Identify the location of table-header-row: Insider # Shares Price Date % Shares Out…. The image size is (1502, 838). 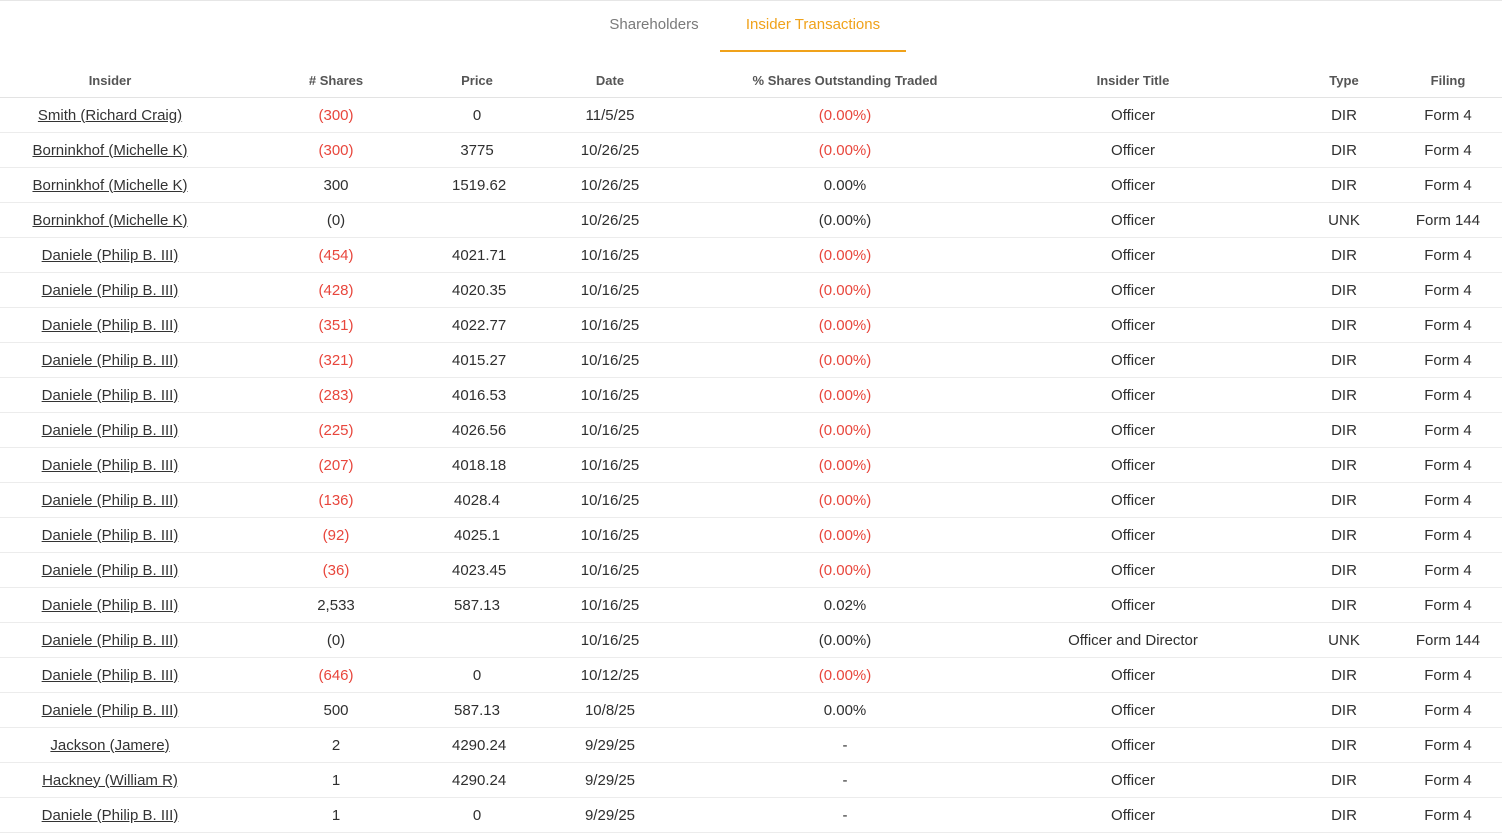
(751, 81).